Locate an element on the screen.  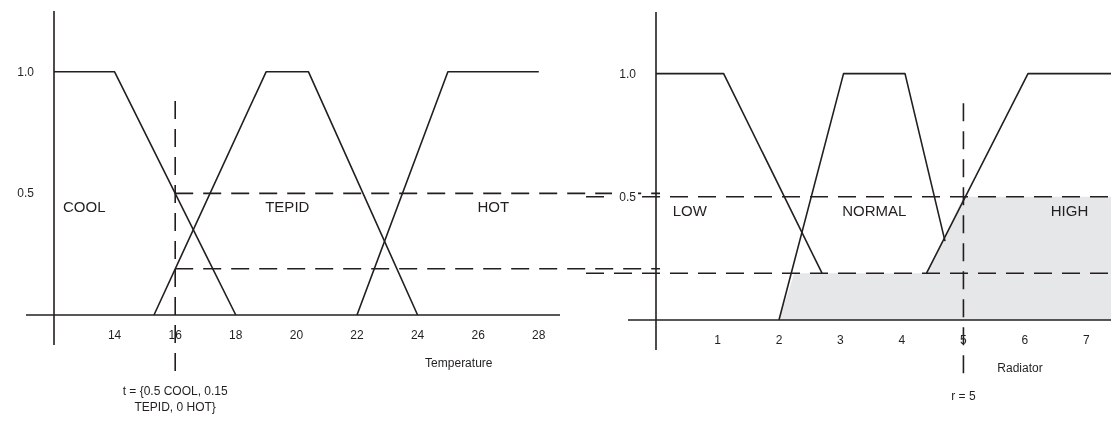
x-axis-title: Temperature is located at coordinates (459, 363).